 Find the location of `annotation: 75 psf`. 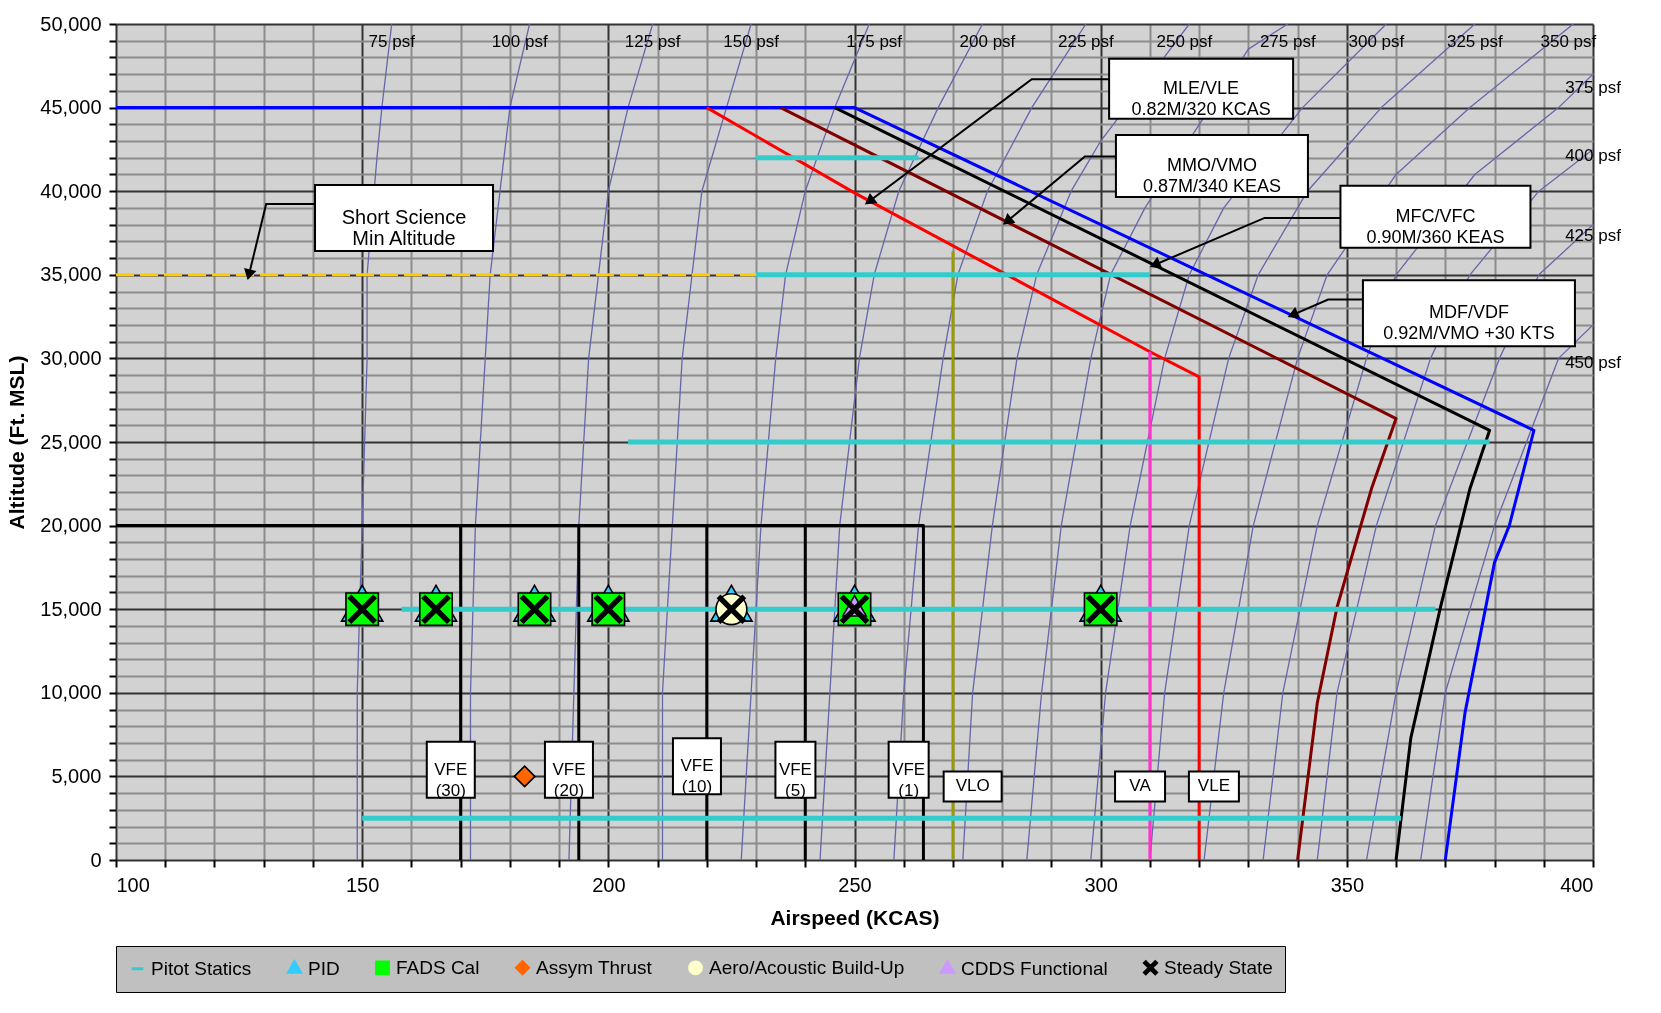

annotation: 75 psf is located at coordinates (392, 42).